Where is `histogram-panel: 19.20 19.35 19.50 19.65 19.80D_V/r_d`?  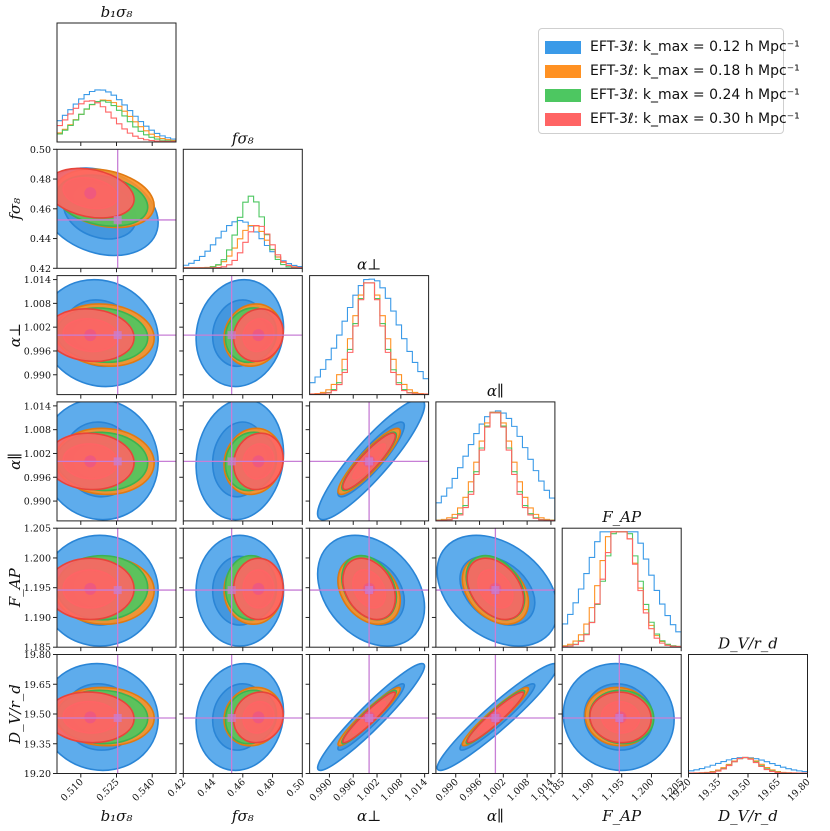 histogram-panel: 19.20 19.35 19.50 19.65 19.80D_V/r_d is located at coordinates (740, 719).